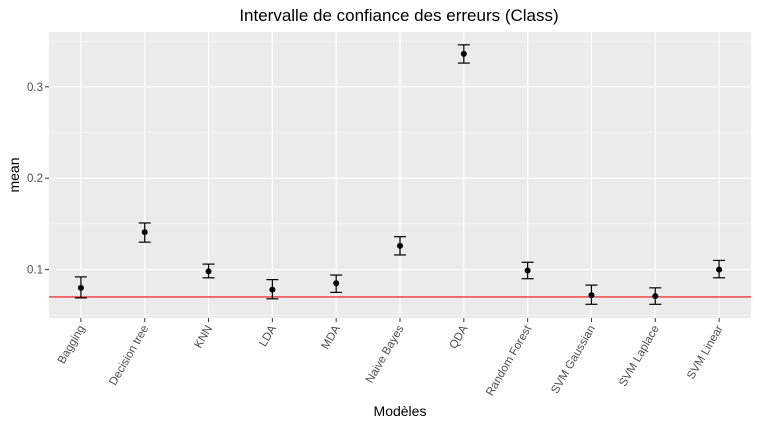  Describe the element at coordinates (573, 360) in the screenshot. I see `x-tick-label: SVM Gaussian` at that location.